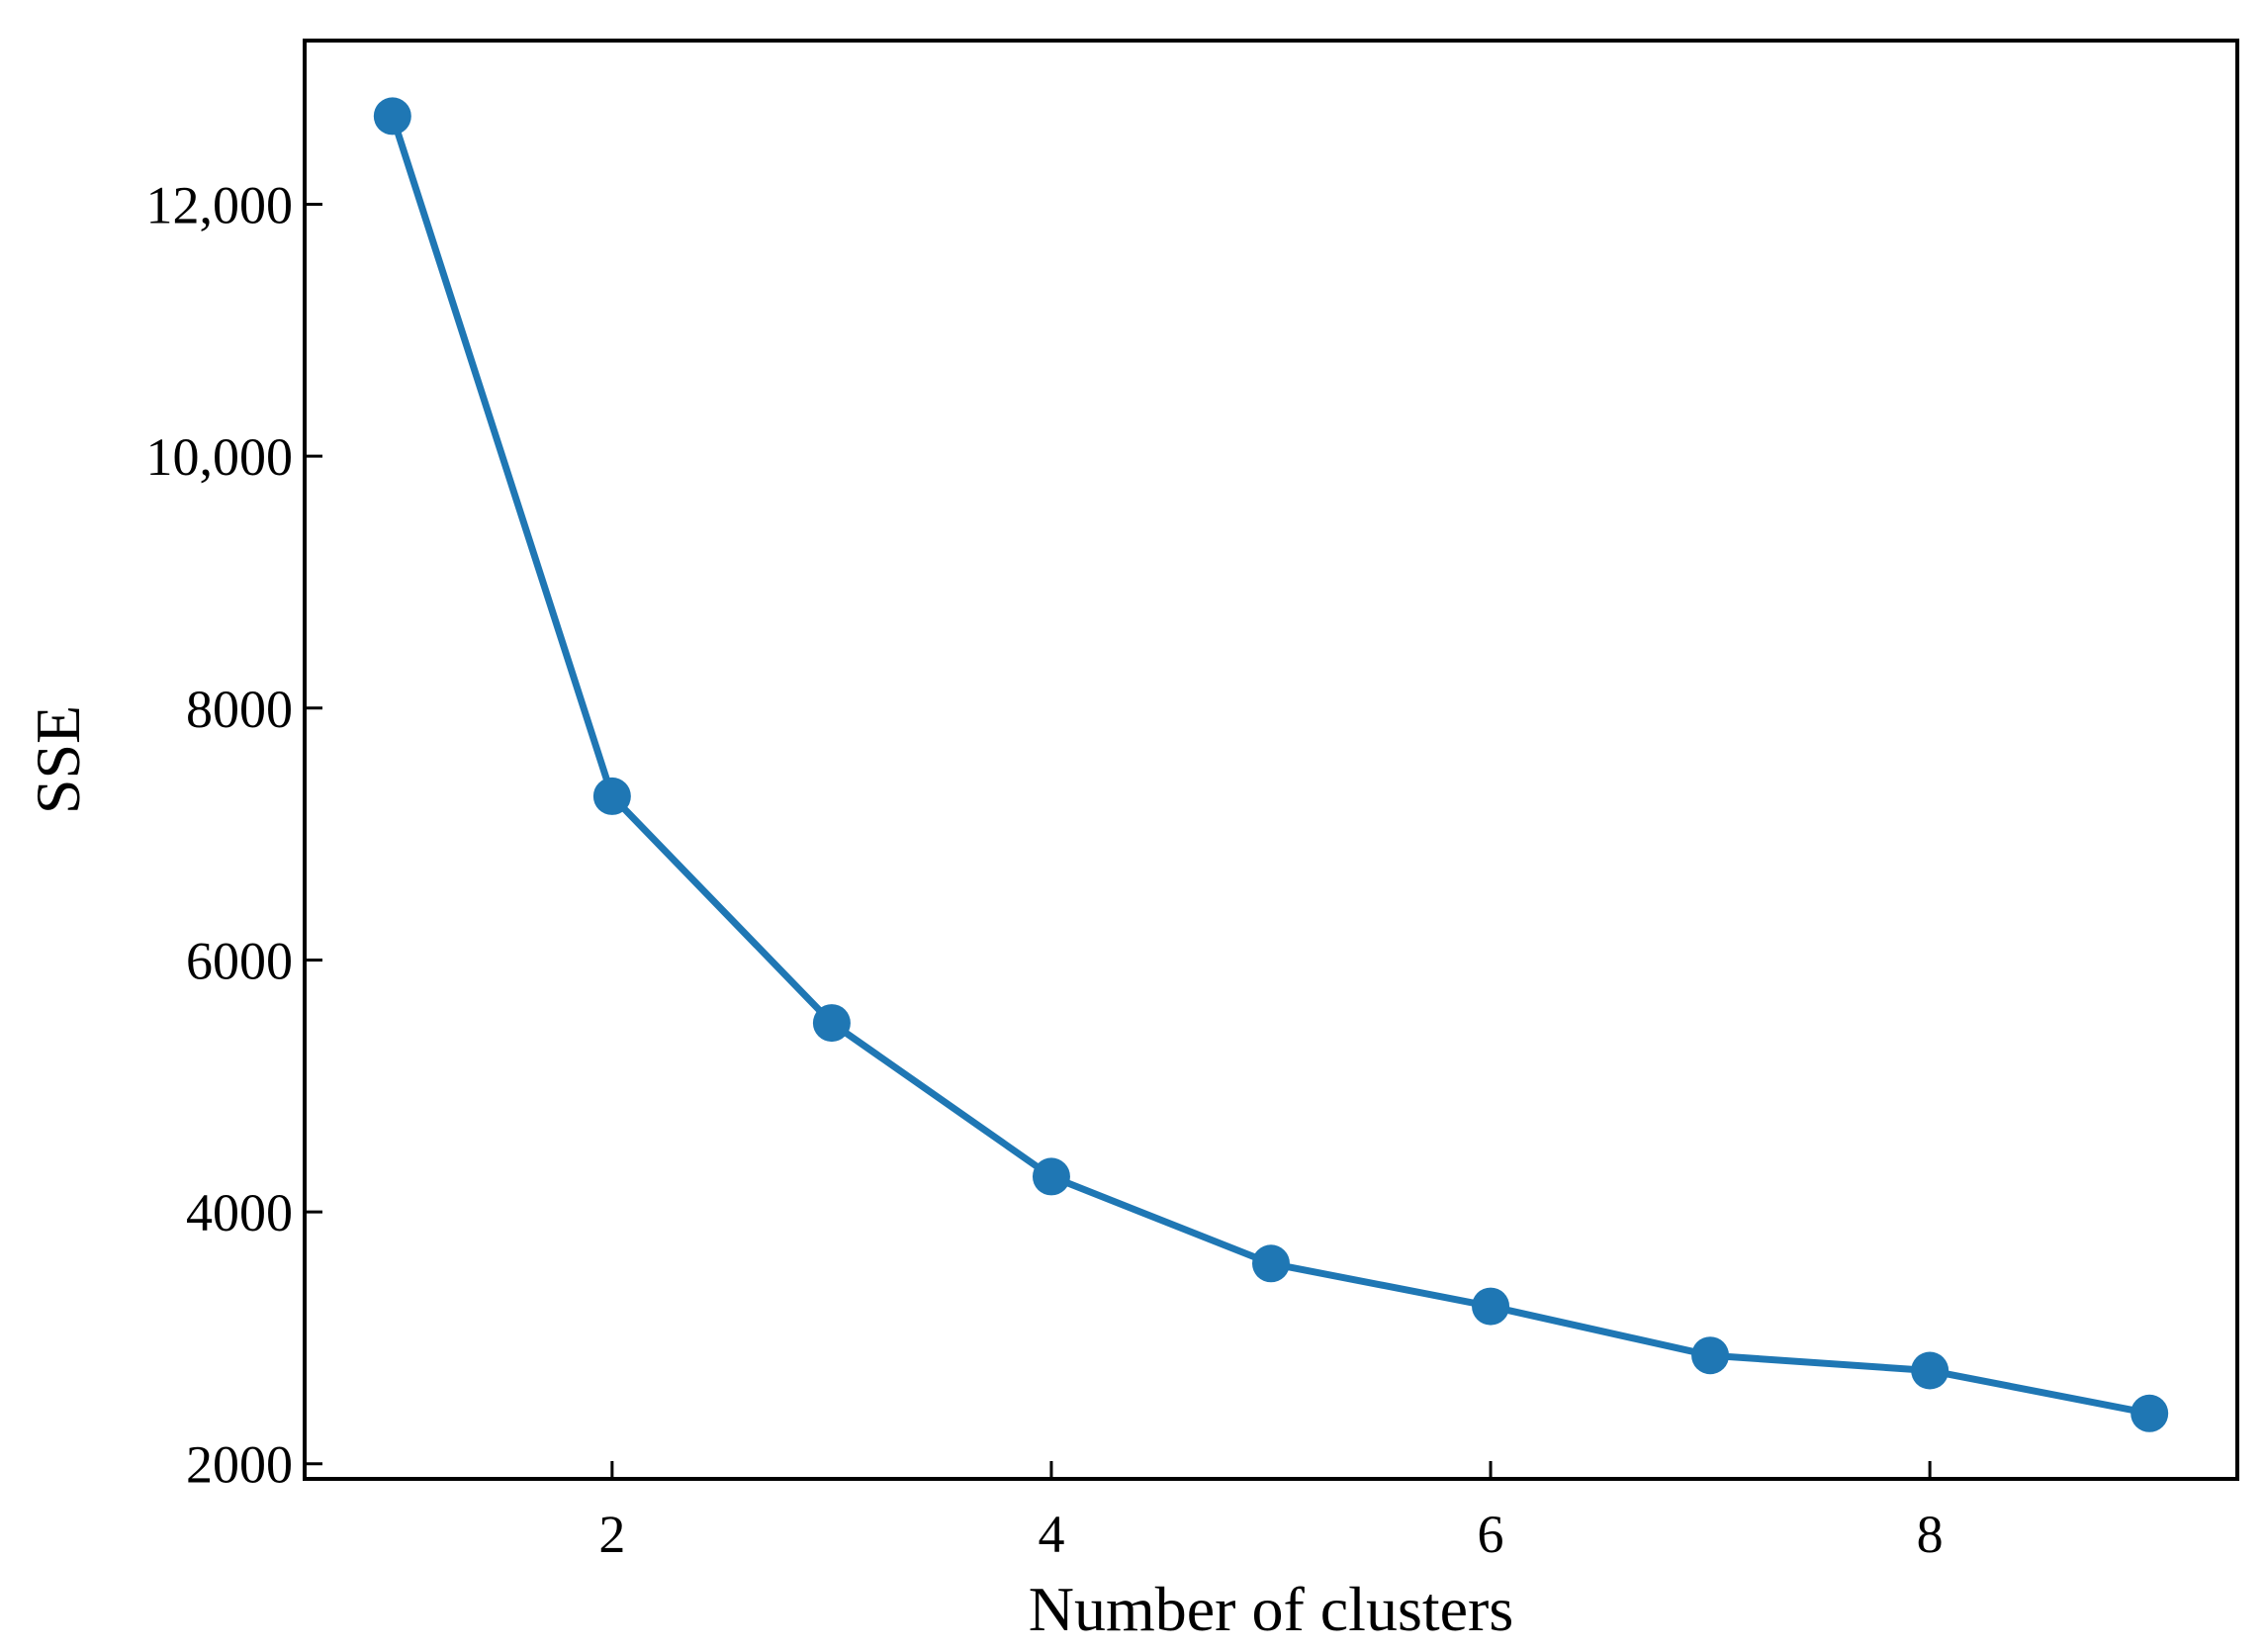 This screenshot has height=1652, width=2266. Describe the element at coordinates (220, 457) in the screenshot. I see `y-tick-label: 10,000` at that location.